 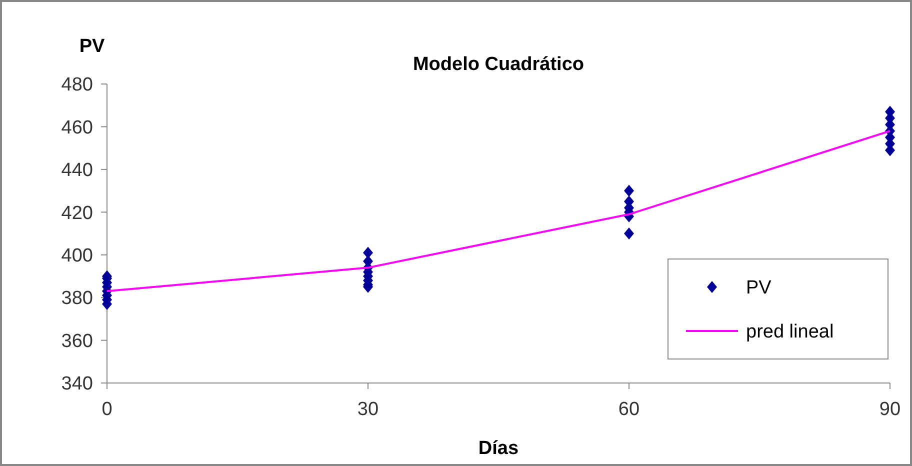 I want to click on y-tick-label: 360, so click(x=77, y=341).